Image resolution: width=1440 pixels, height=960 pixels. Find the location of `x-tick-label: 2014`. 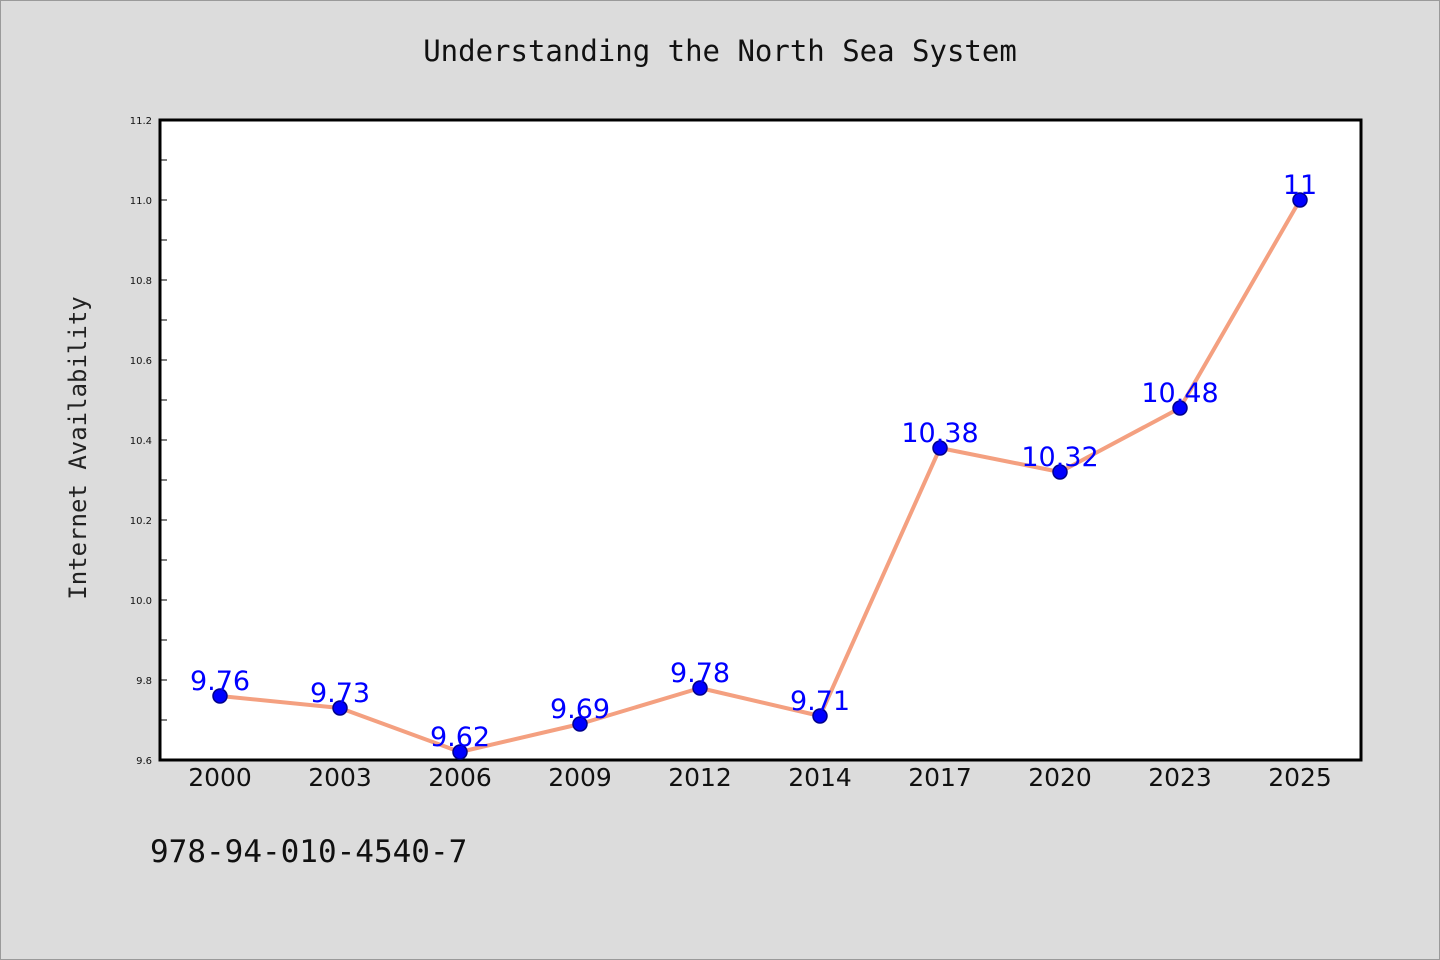

x-tick-label: 2014 is located at coordinates (820, 777).